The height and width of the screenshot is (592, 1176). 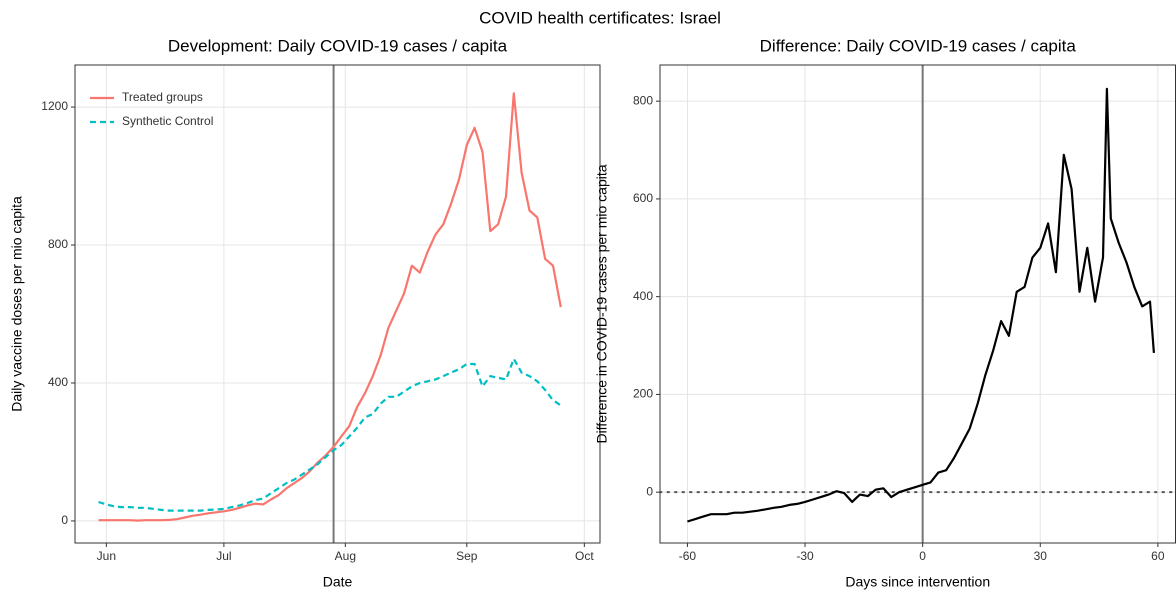 What do you see at coordinates (643, 394) in the screenshot?
I see `y-tick-label: 200` at bounding box center [643, 394].